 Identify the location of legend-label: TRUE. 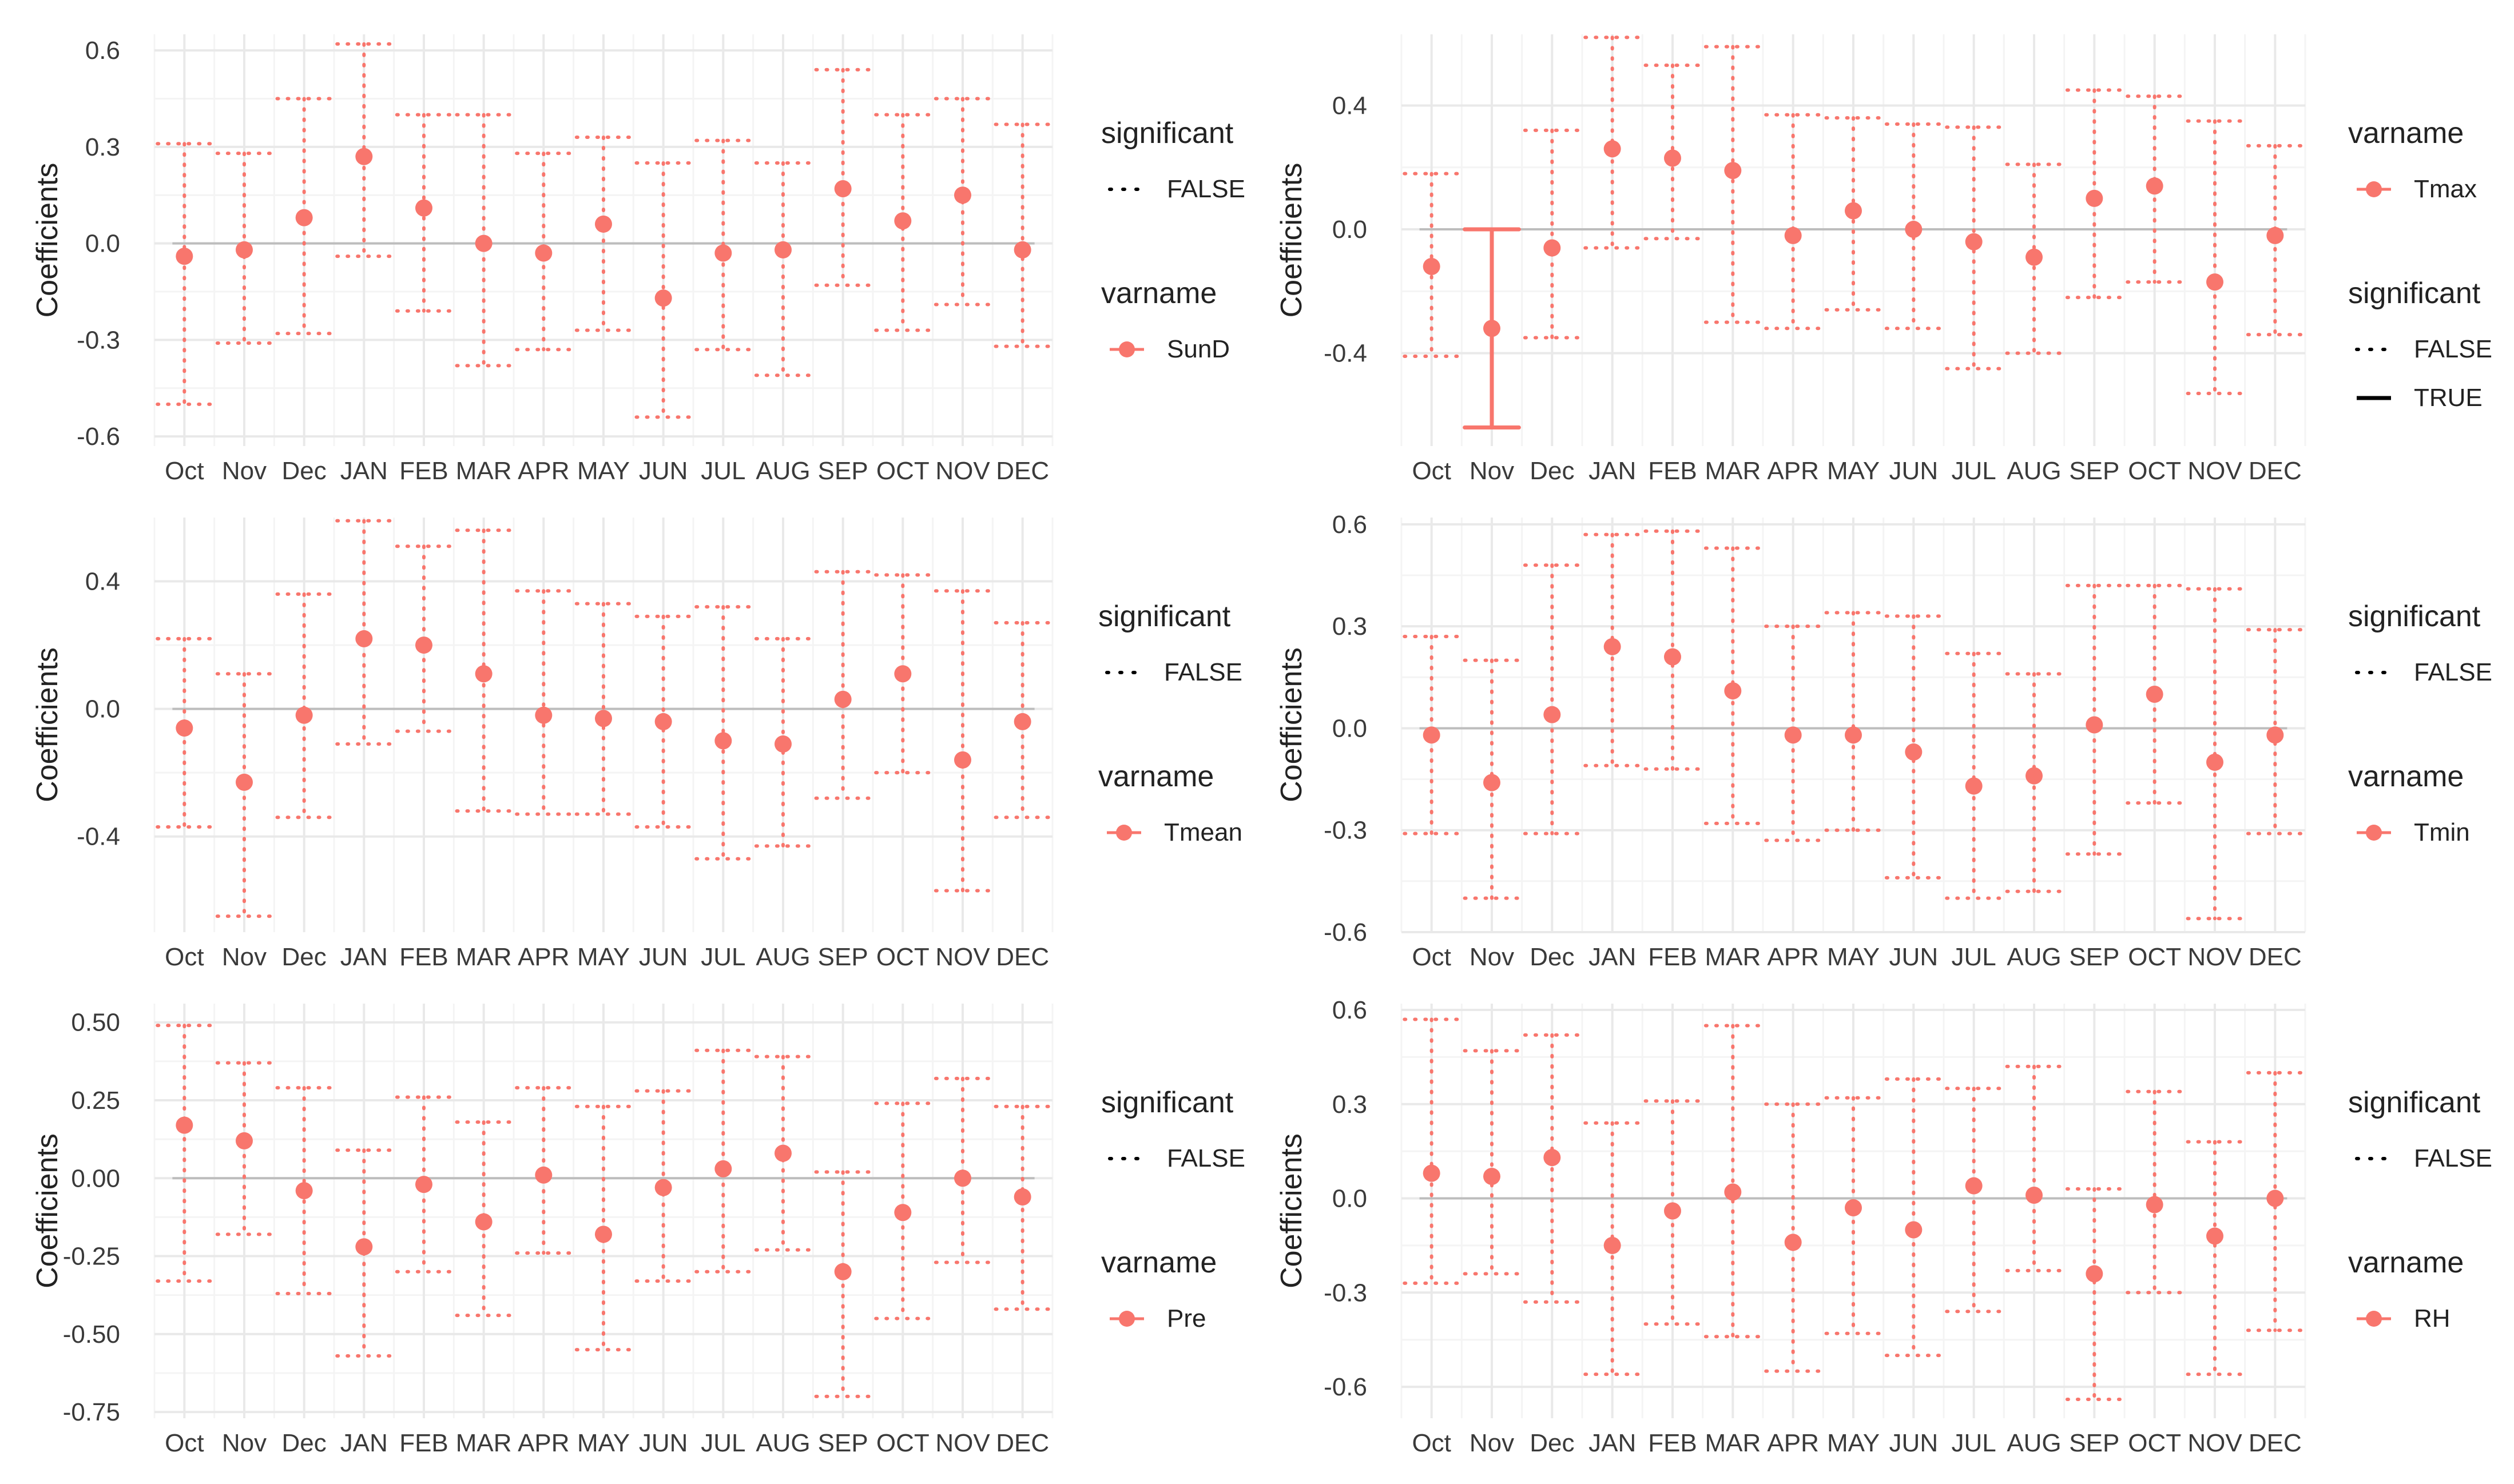
(2449, 398).